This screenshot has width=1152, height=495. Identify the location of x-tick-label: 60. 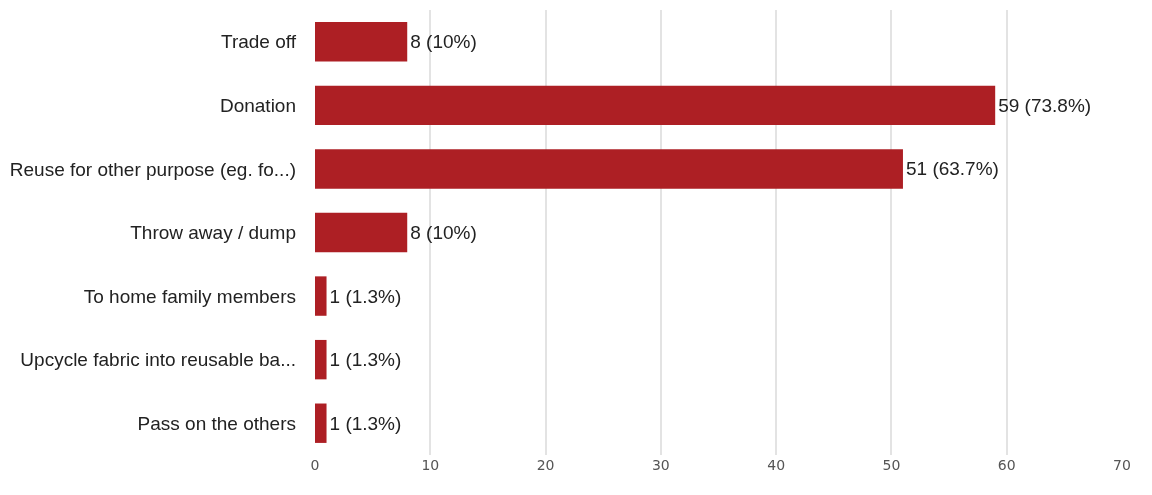
(1006, 465).